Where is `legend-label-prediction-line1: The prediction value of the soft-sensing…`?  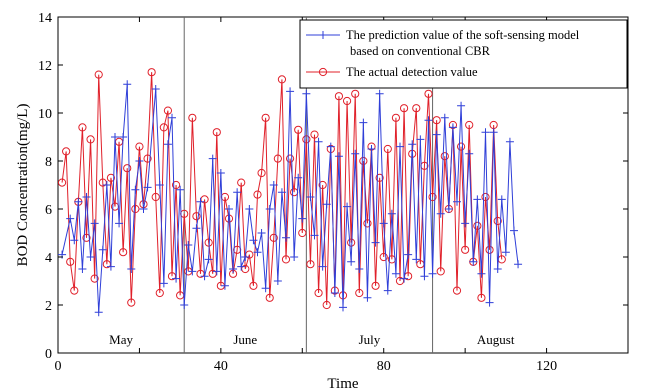 legend-label-prediction-line1: The prediction value of the soft-sensing… is located at coordinates (463, 35).